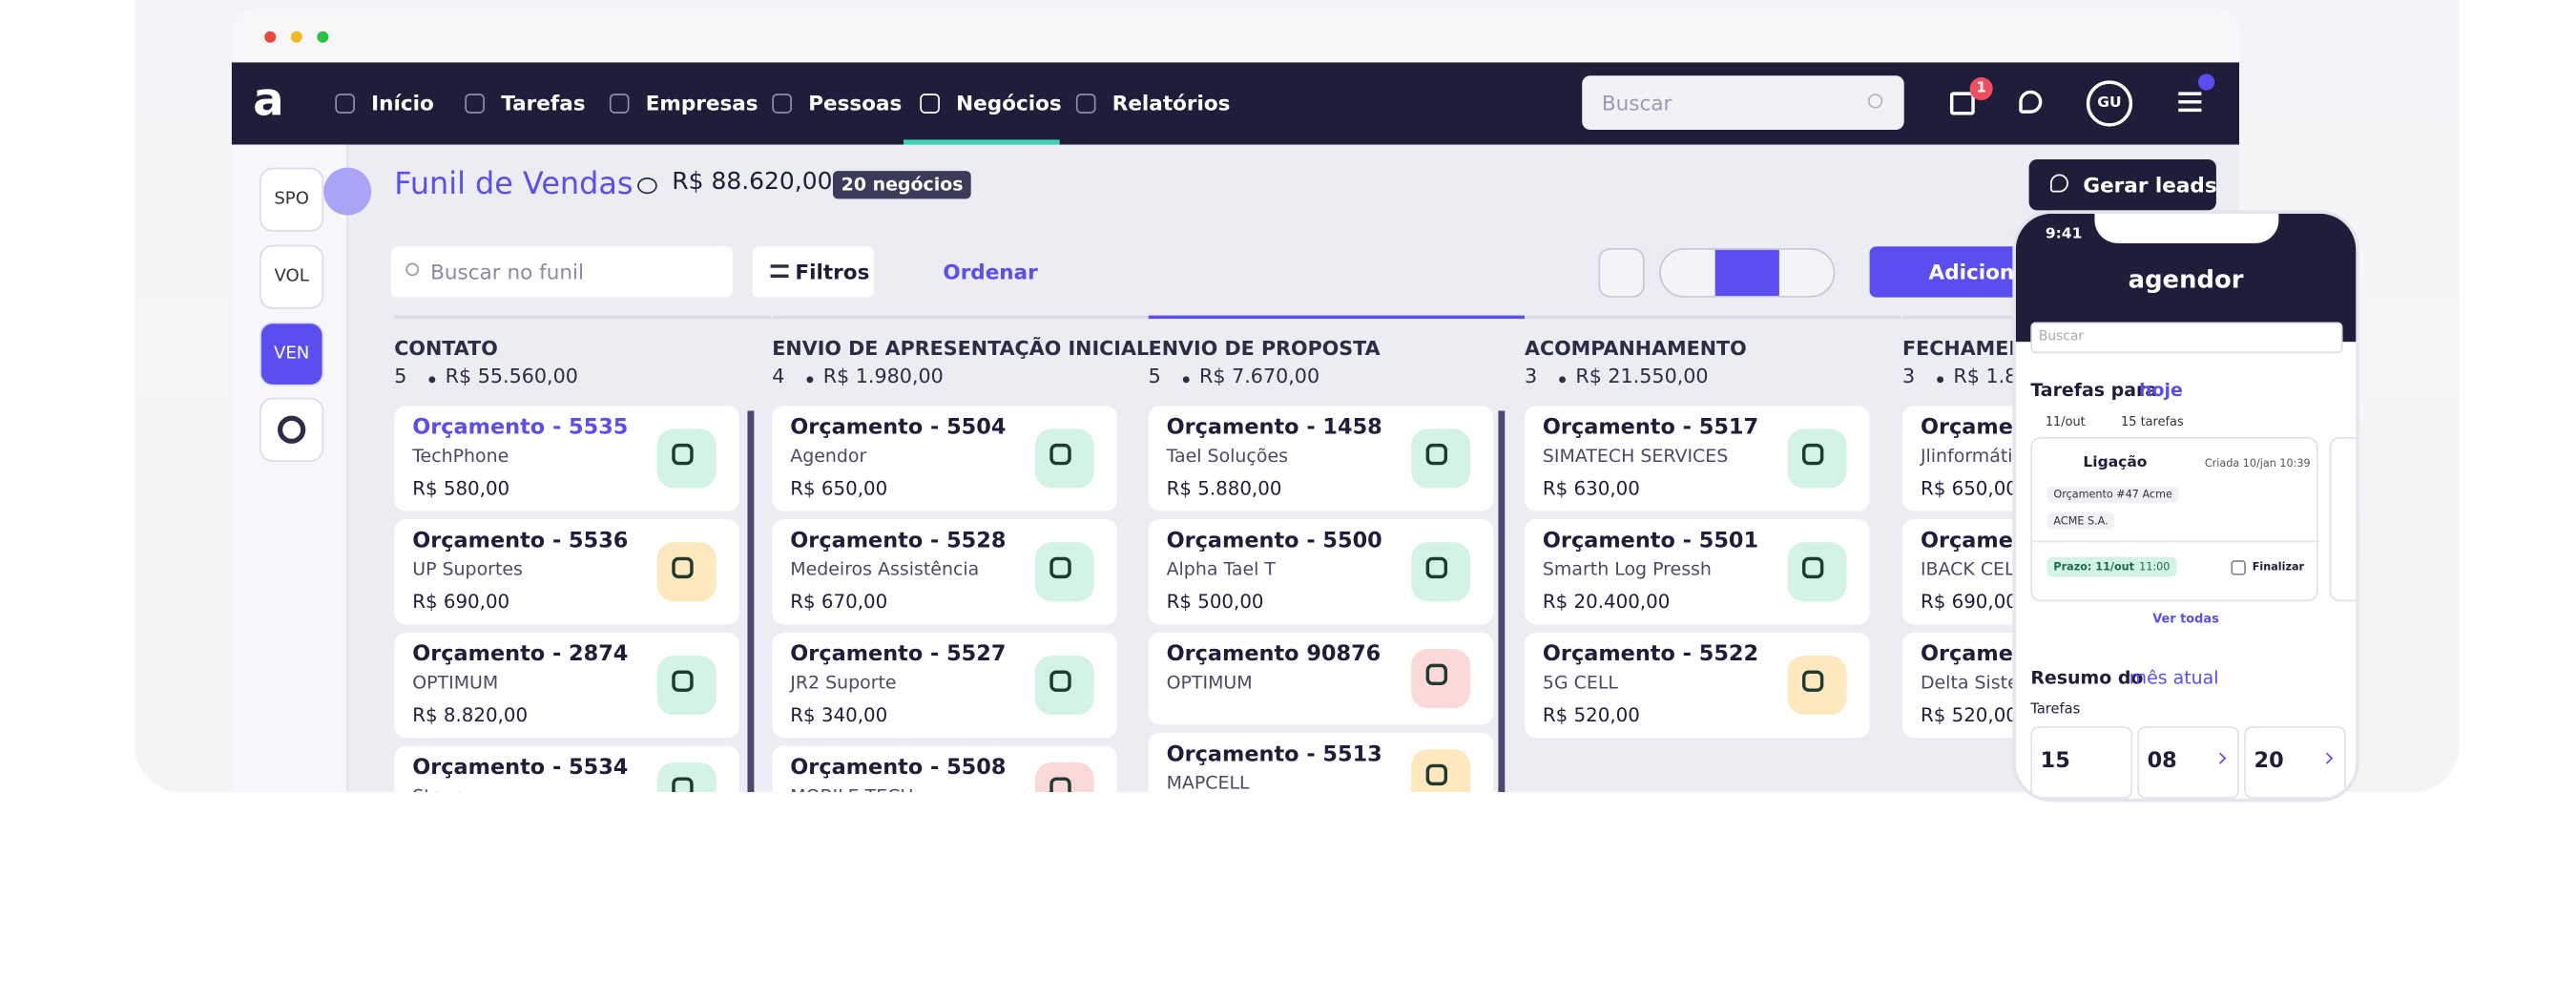  Describe the element at coordinates (898, 768) in the screenshot. I see `deal-title: Orçamento - 5508` at that location.